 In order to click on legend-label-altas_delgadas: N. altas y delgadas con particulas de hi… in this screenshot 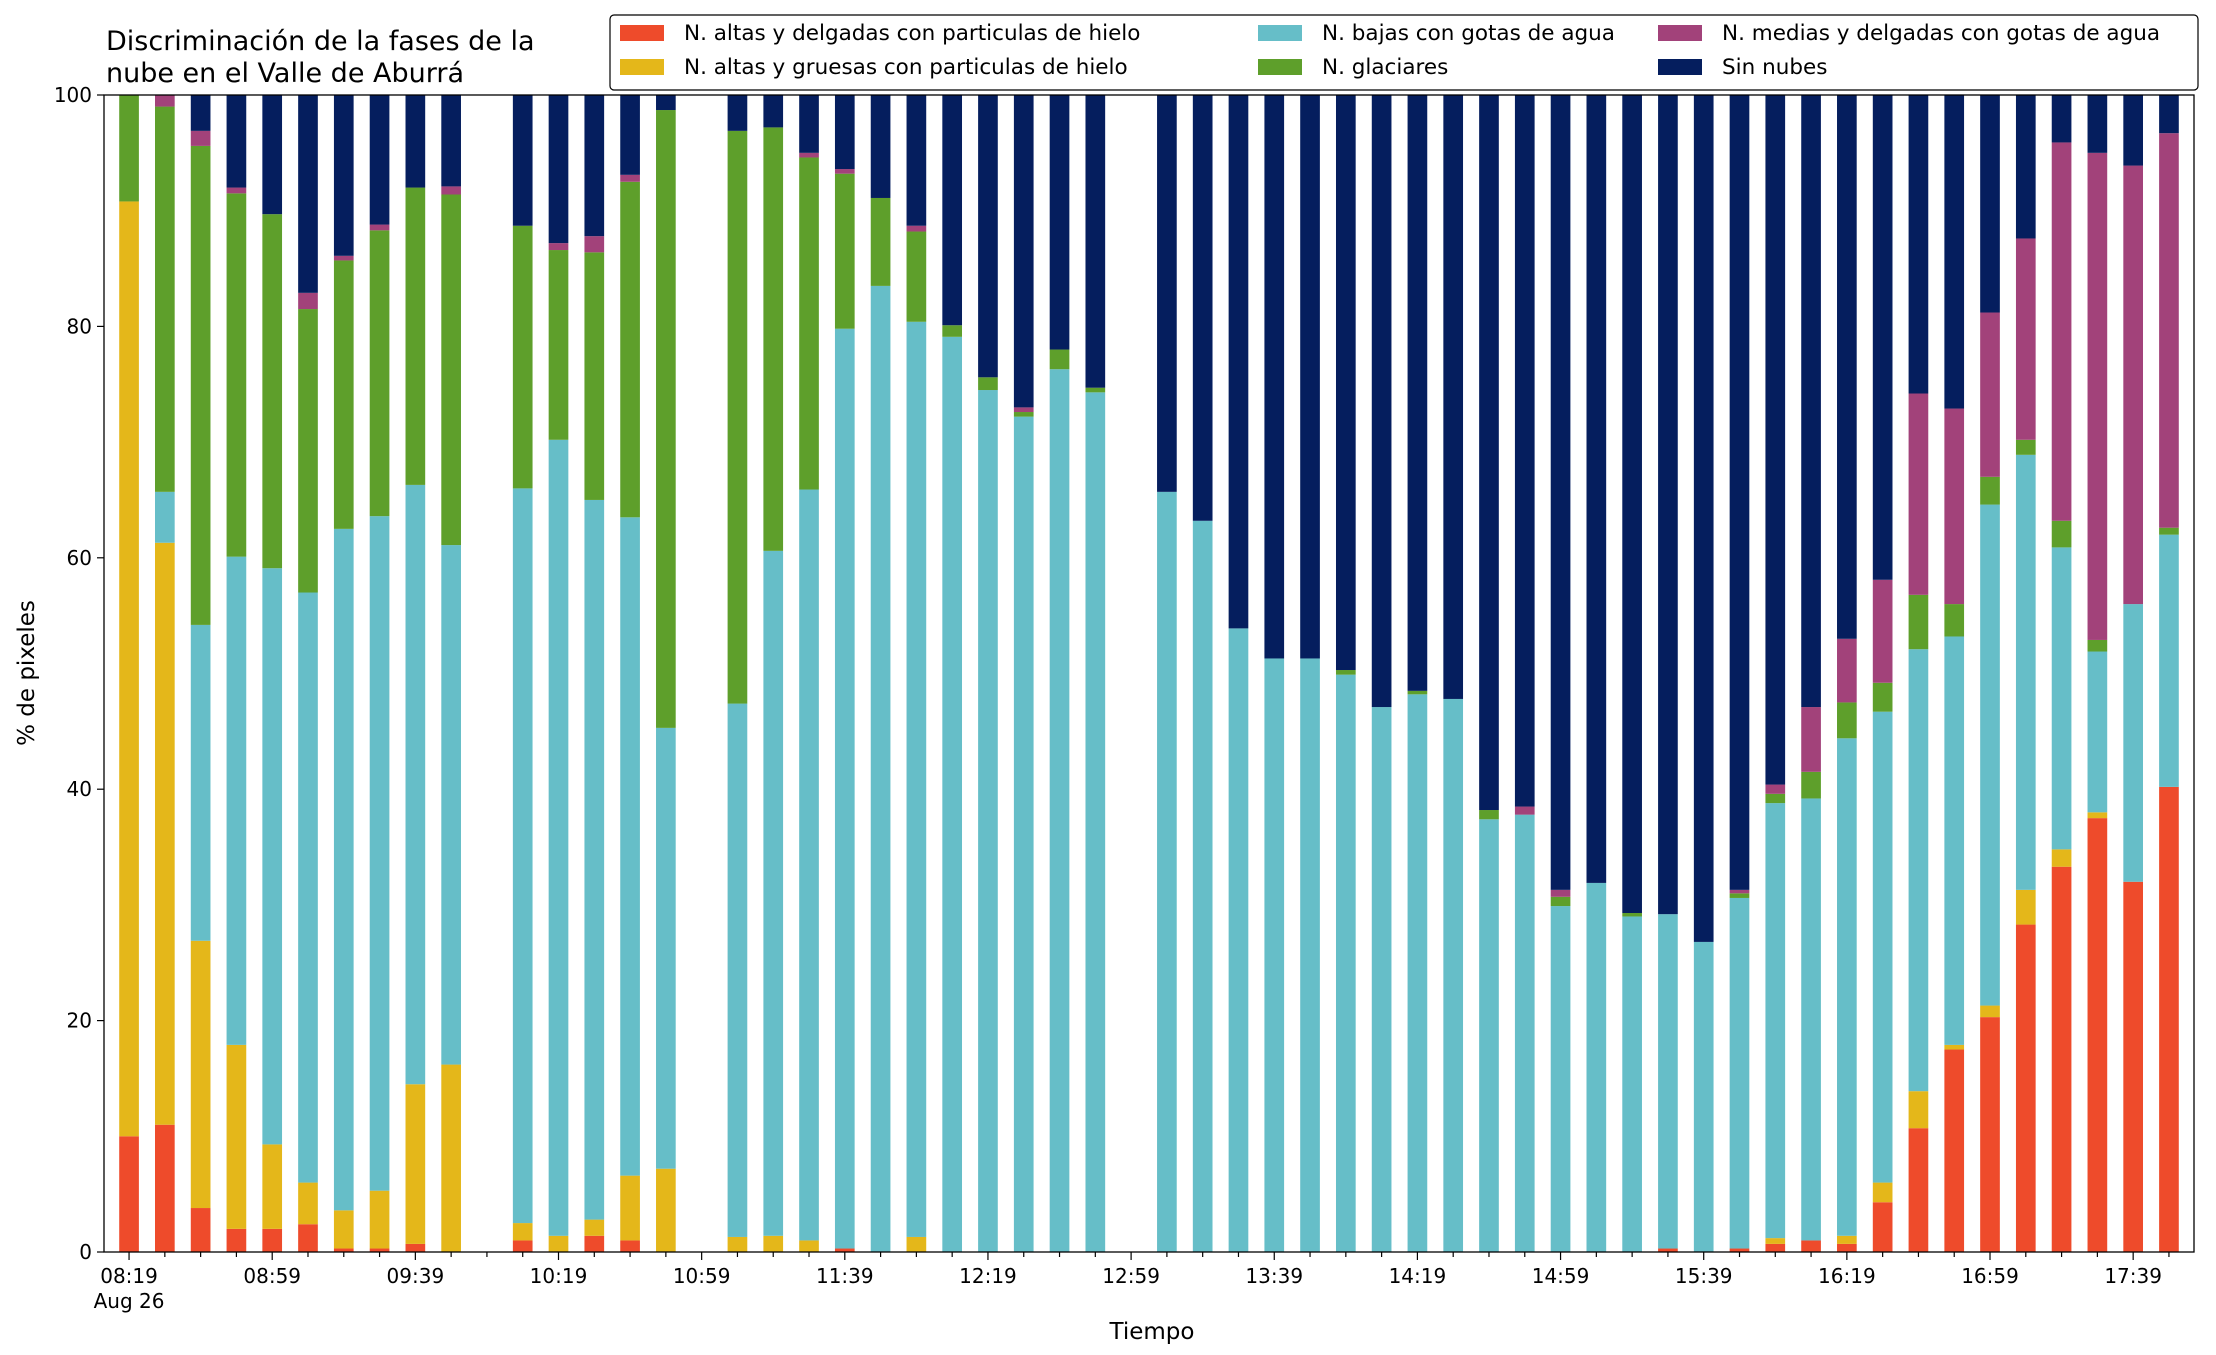, I will do `click(912, 33)`.